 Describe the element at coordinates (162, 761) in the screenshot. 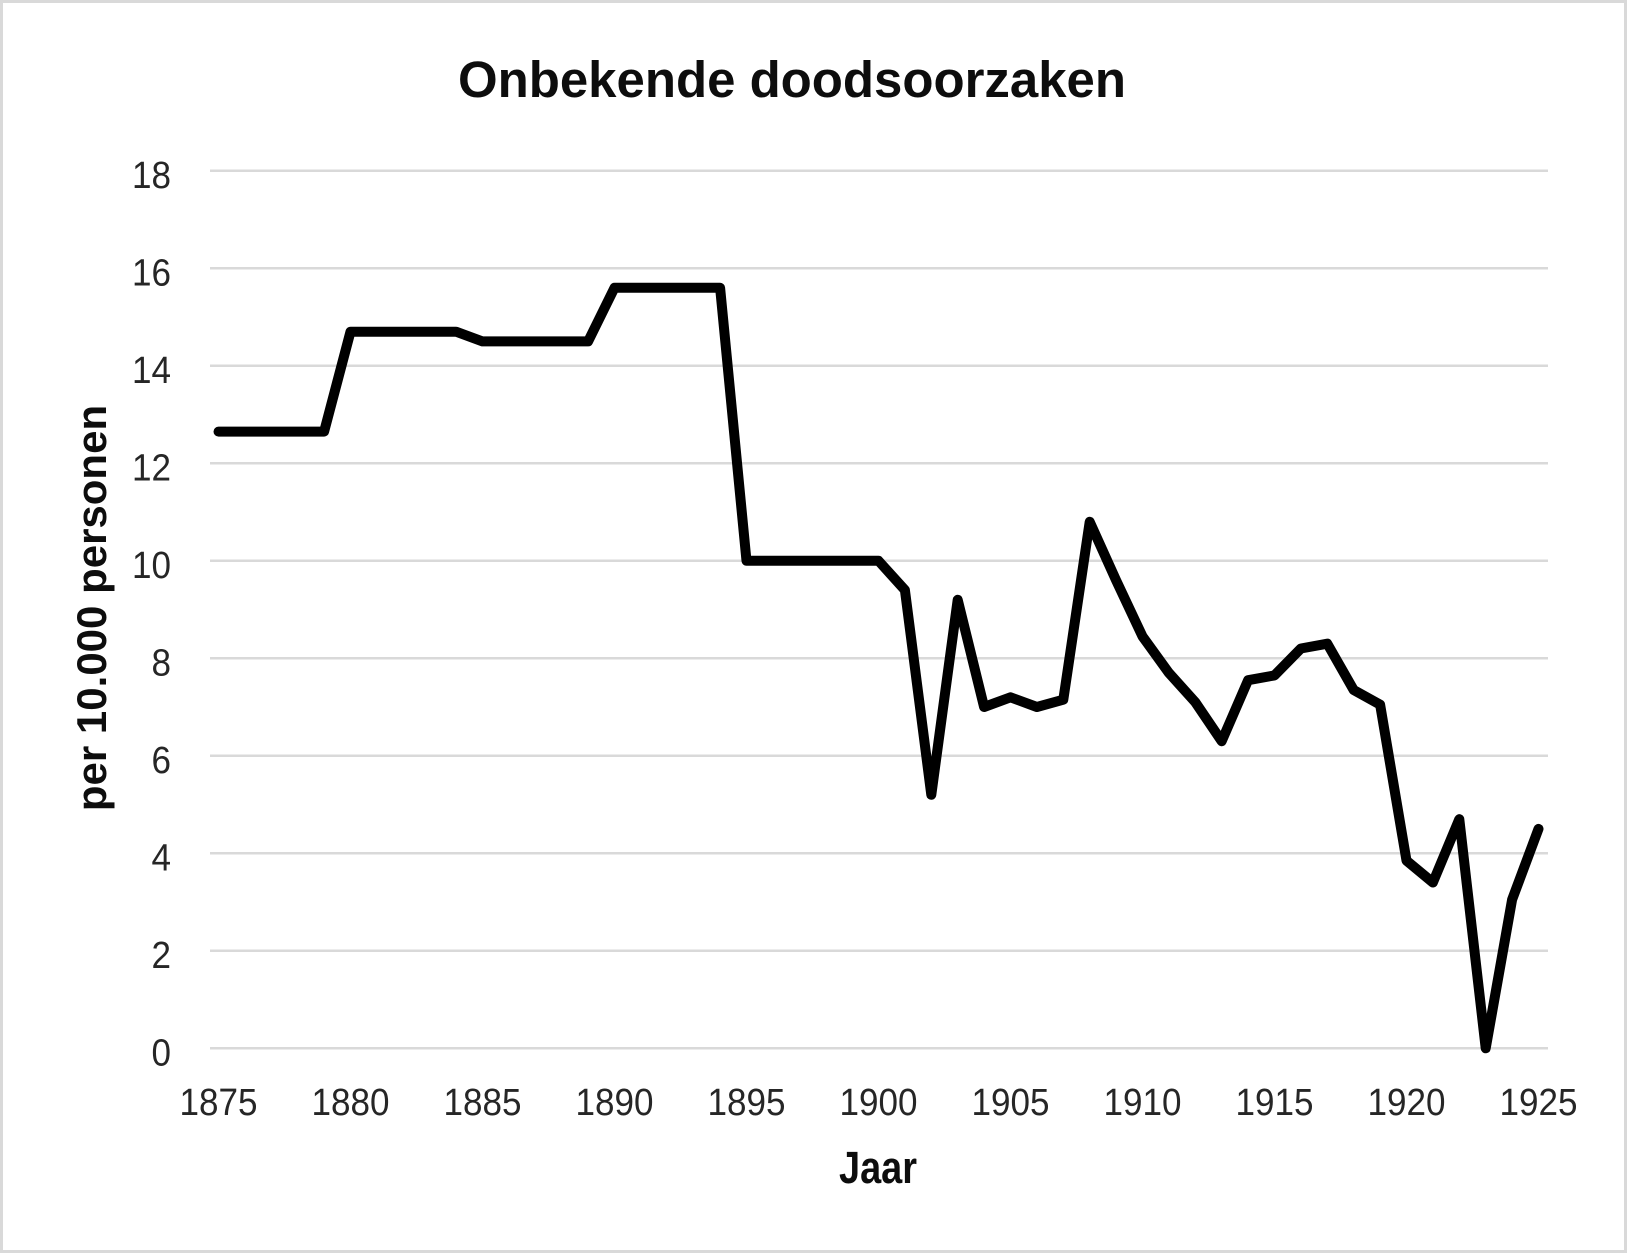

I see `y-tick-label: 6` at that location.